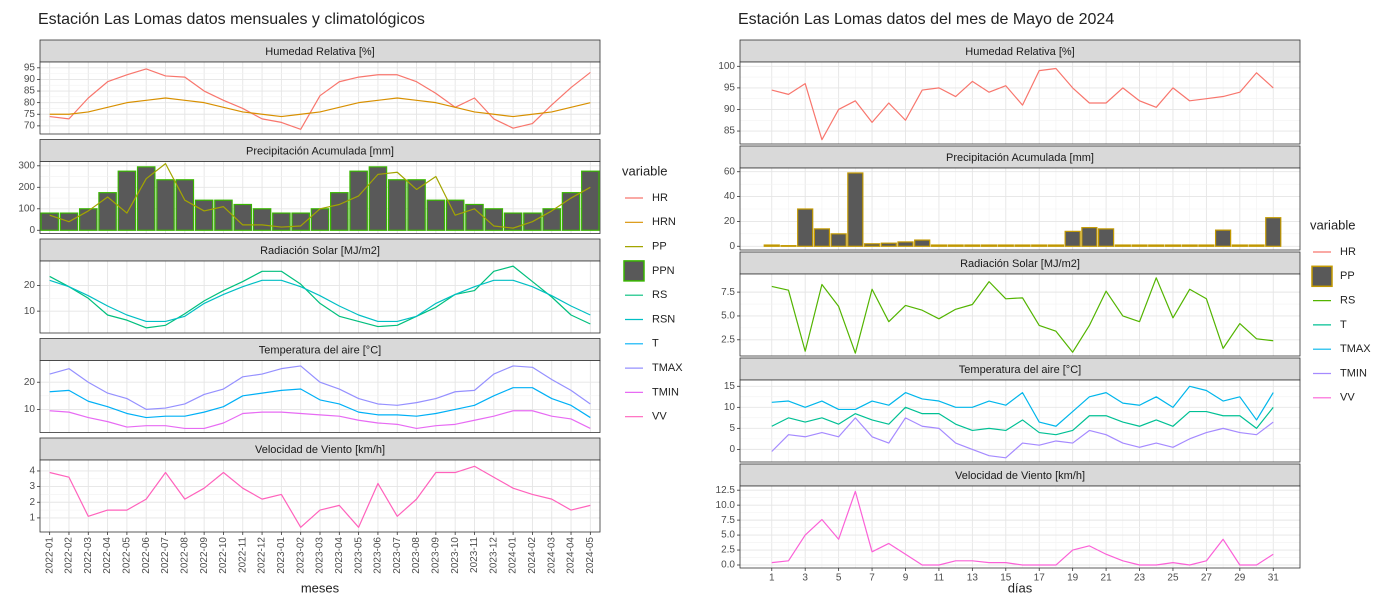 This screenshot has width=1386, height=595. I want to click on legend-label: HRN, so click(664, 222).